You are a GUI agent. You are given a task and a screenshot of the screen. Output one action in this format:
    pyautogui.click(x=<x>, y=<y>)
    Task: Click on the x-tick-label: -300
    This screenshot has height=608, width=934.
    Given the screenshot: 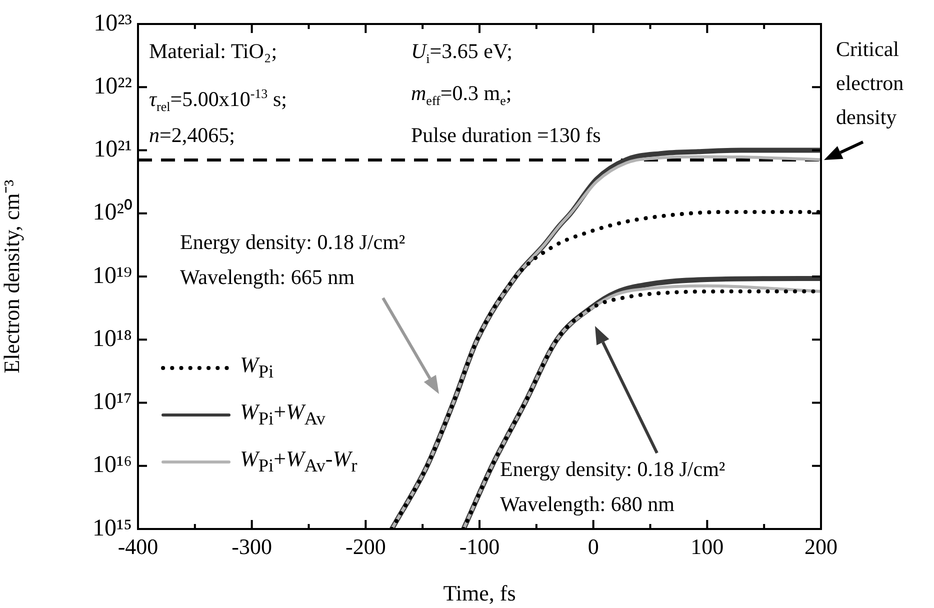 What is the action you would take?
    pyautogui.click(x=252, y=546)
    